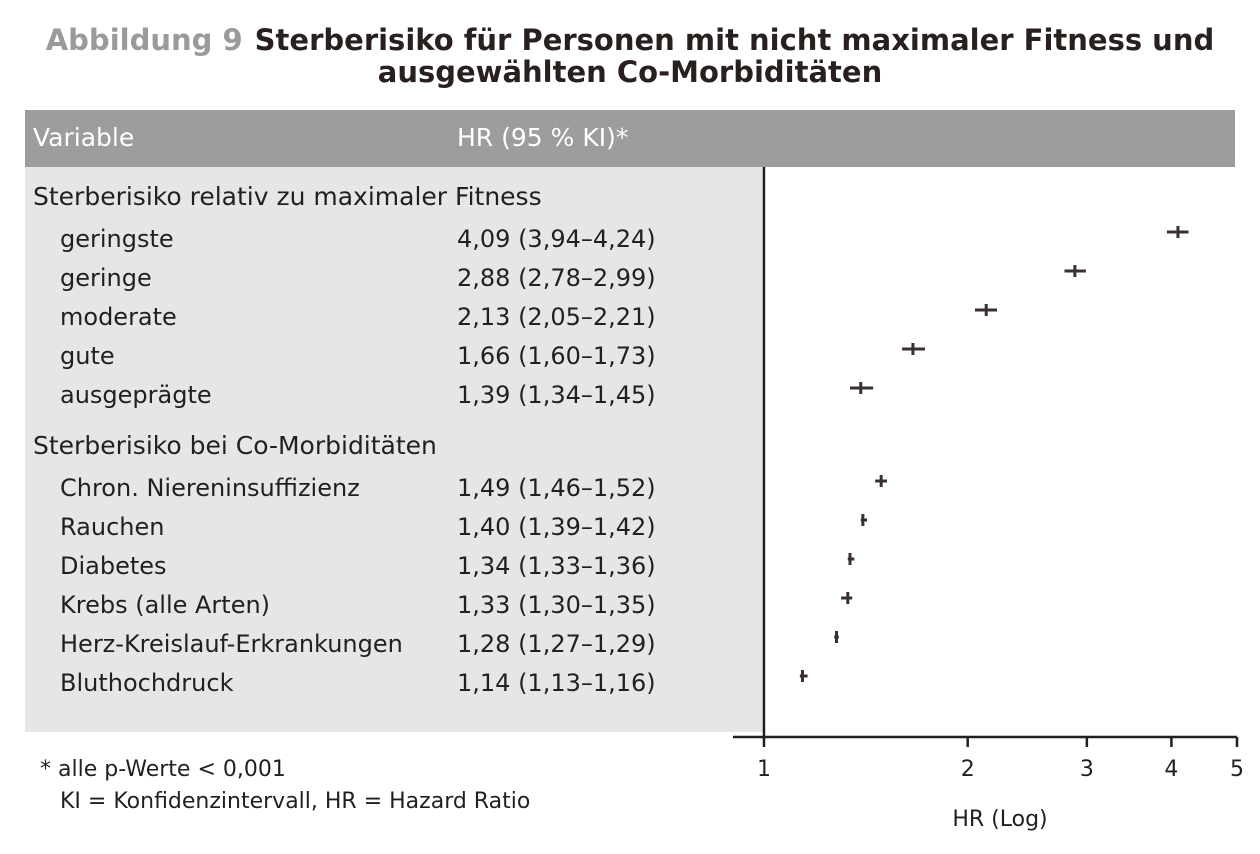  I want to click on row-label: Bluthochdruck, so click(147, 683).